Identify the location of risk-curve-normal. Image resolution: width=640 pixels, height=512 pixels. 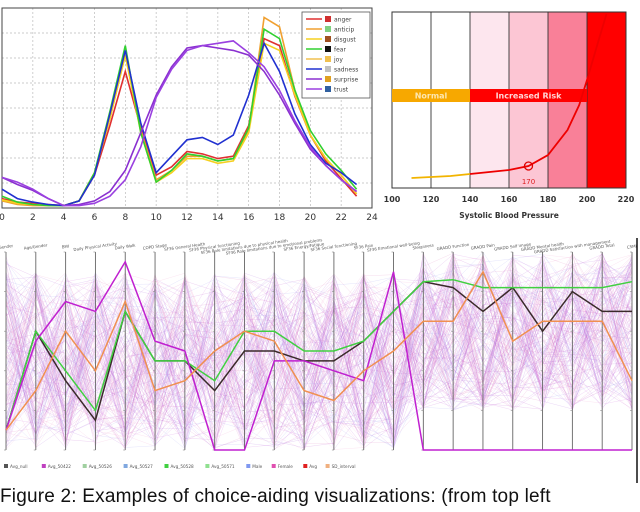
(441, 176).